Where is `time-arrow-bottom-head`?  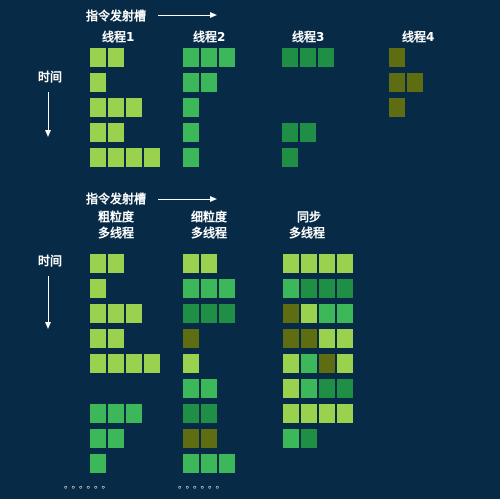
time-arrow-bottom-head is located at coordinates (48, 325).